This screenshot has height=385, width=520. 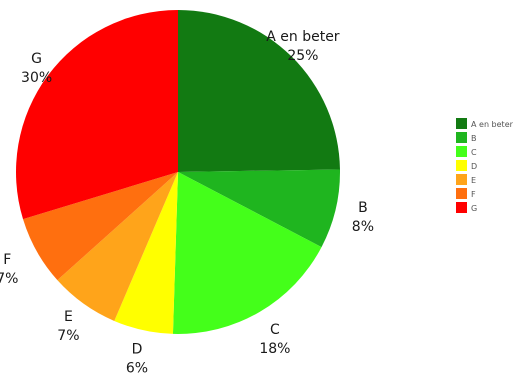 What do you see at coordinates (302, 56) in the screenshot?
I see `slice-percent: 25%` at bounding box center [302, 56].